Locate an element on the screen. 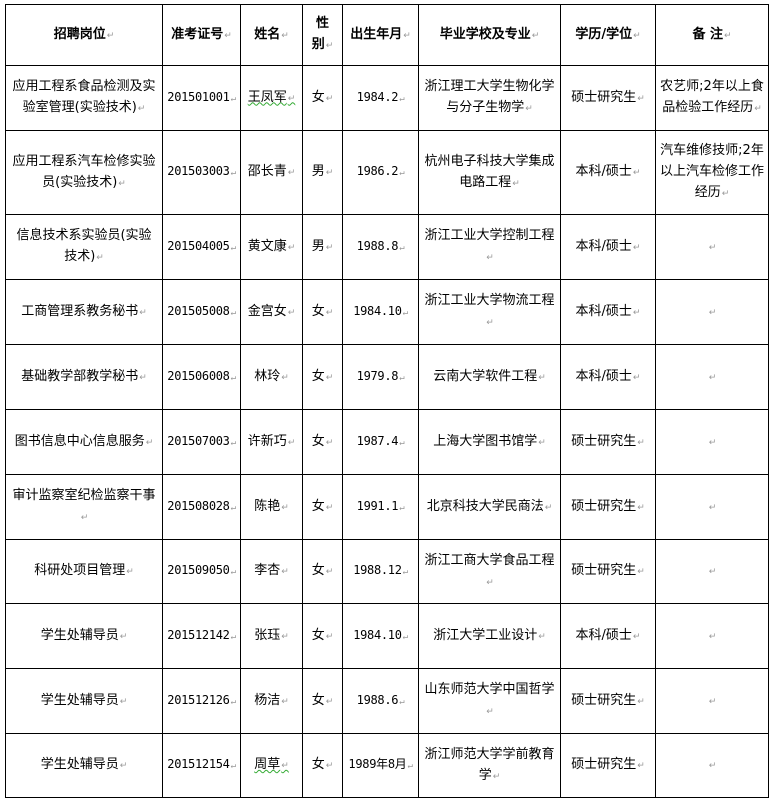 The height and width of the screenshot is (801, 770). birth-text: 1988.12 is located at coordinates (380, 570).